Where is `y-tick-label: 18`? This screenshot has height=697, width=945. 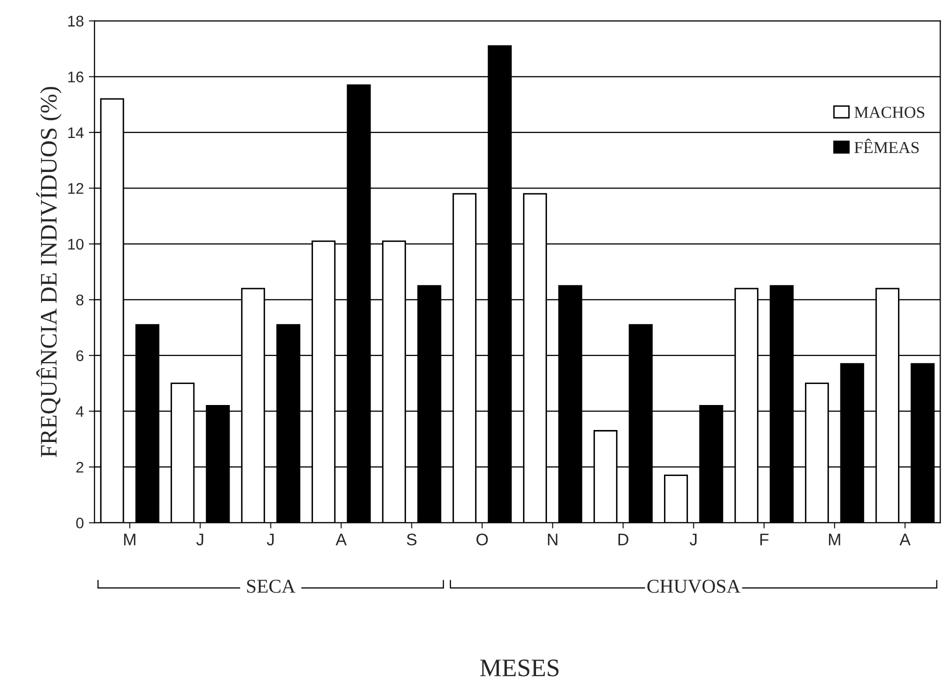
y-tick-label: 18 is located at coordinates (76, 21).